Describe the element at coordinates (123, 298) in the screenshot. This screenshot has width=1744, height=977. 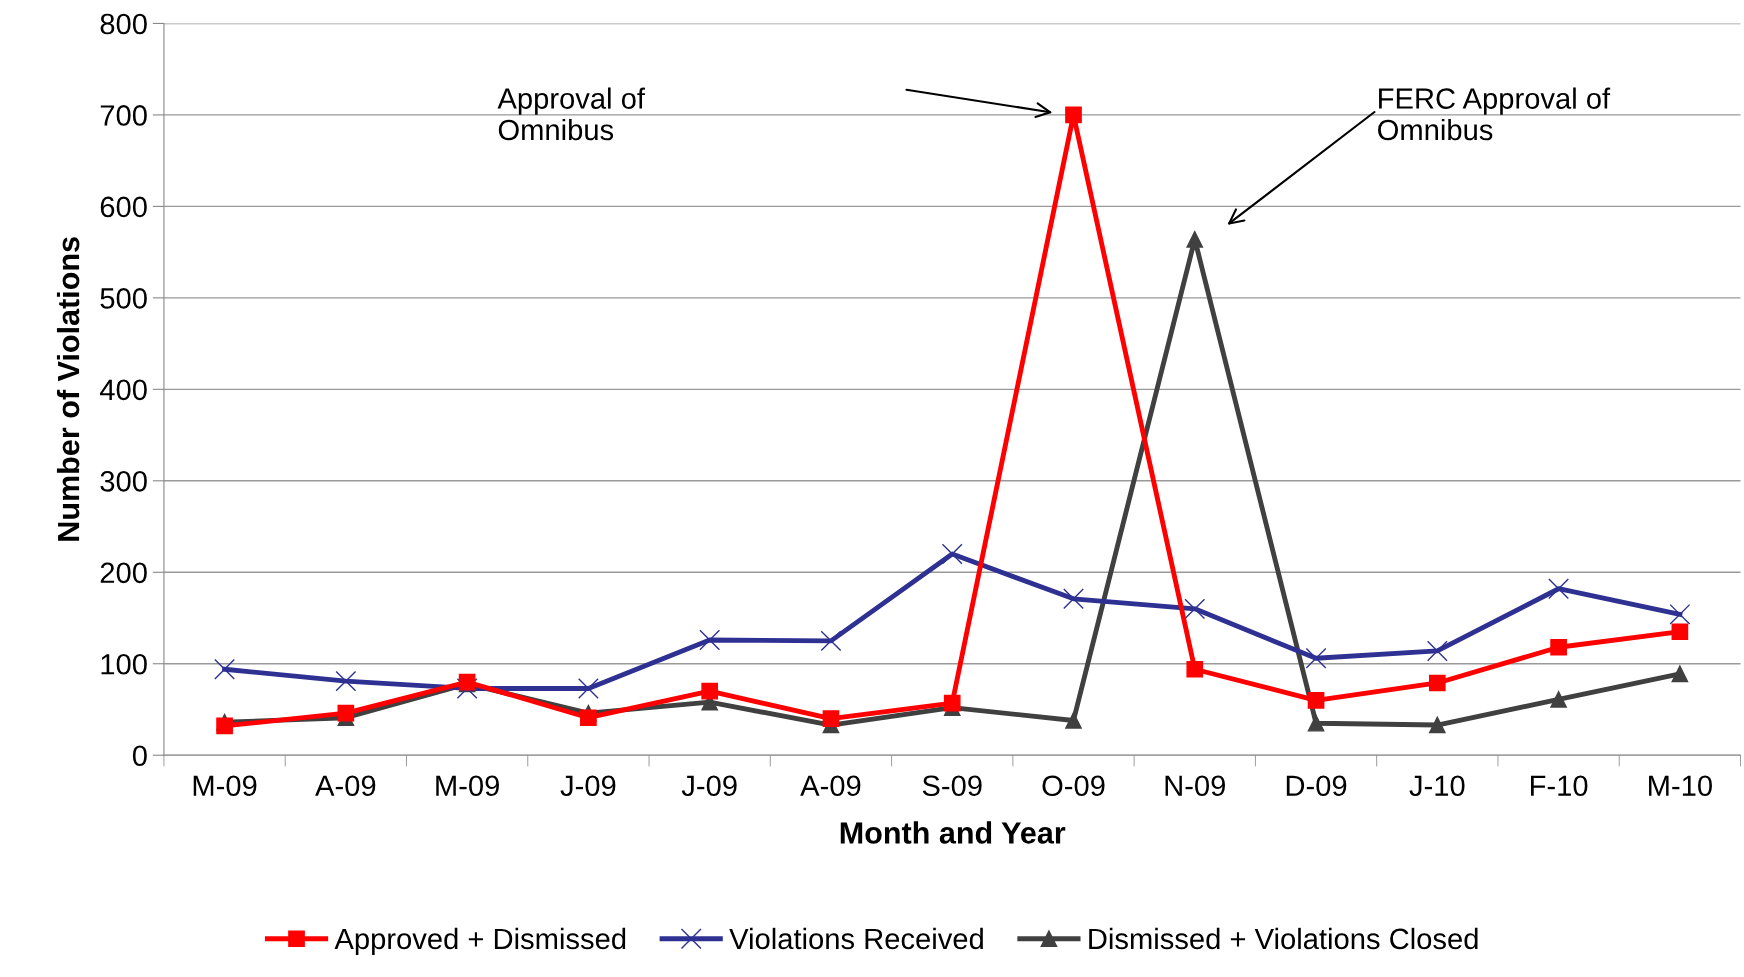
I see `y-tick-label: 500` at that location.